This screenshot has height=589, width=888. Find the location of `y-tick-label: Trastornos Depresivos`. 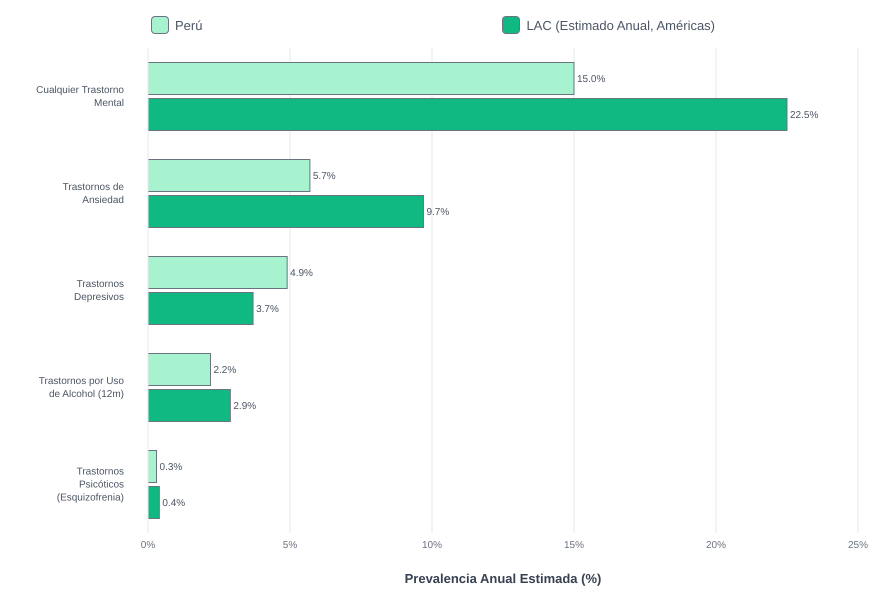

y-tick-label: Trastornos Depresivos is located at coordinates (99, 290).